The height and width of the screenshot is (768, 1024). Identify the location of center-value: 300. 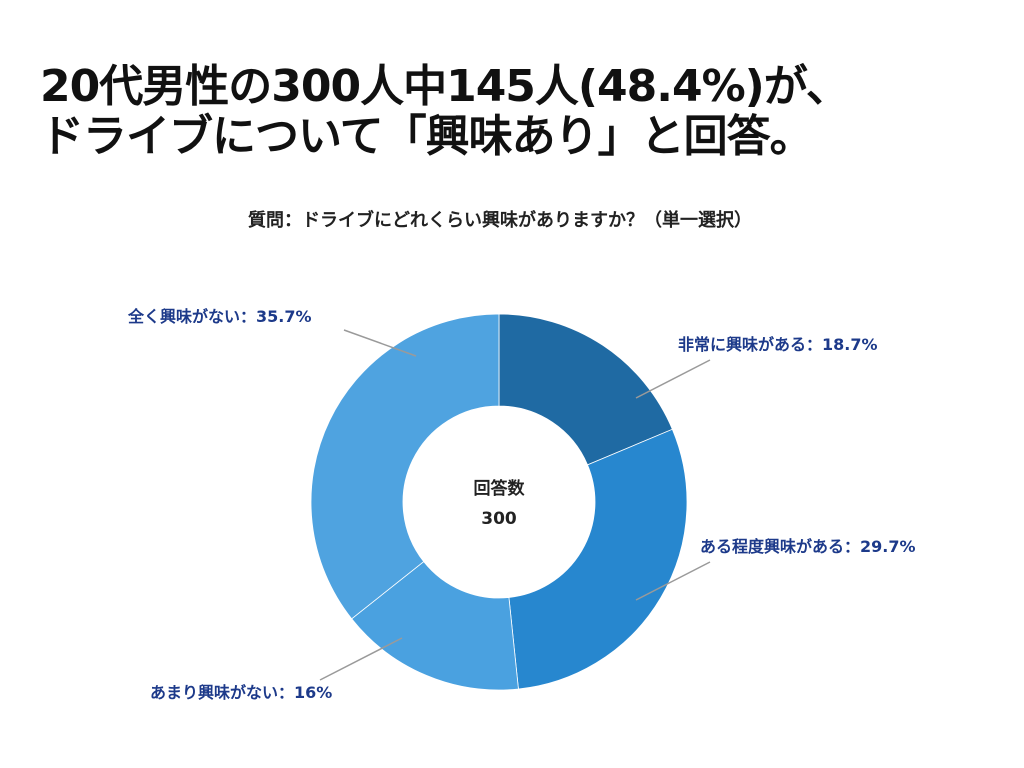
(499, 519).